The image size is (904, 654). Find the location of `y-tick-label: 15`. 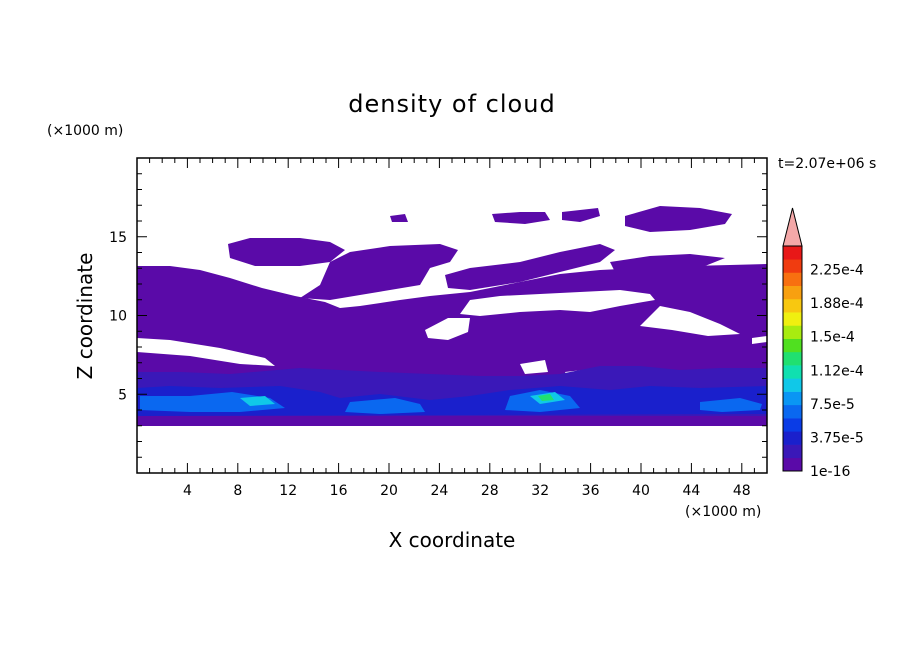

y-tick-label: 15 is located at coordinates (118, 238).